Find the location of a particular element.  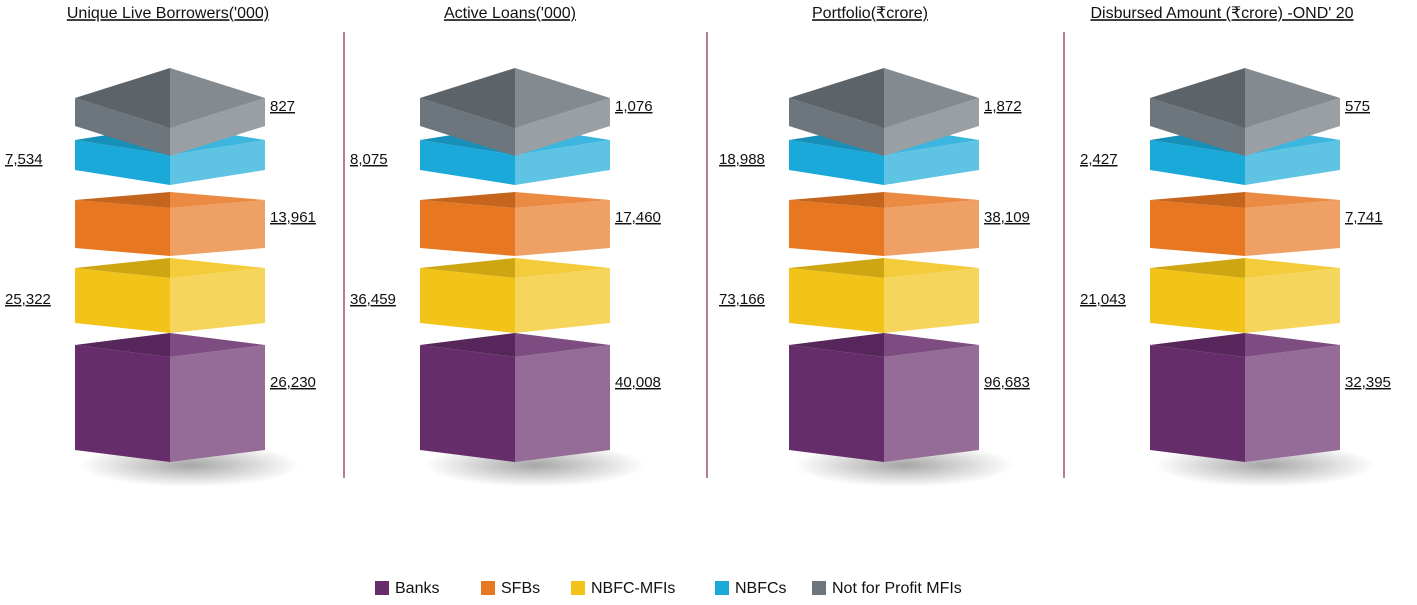

chart-title: Unique Live Borrowers('000) is located at coordinates (168, 13).